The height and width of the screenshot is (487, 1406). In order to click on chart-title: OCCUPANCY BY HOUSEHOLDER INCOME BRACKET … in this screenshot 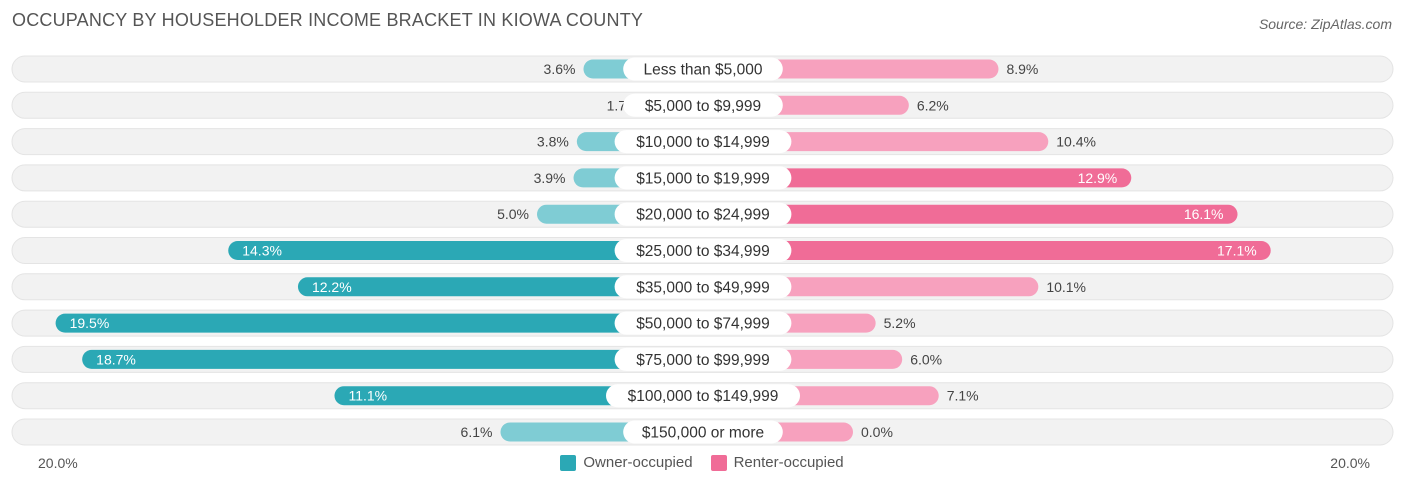, I will do `click(328, 20)`.